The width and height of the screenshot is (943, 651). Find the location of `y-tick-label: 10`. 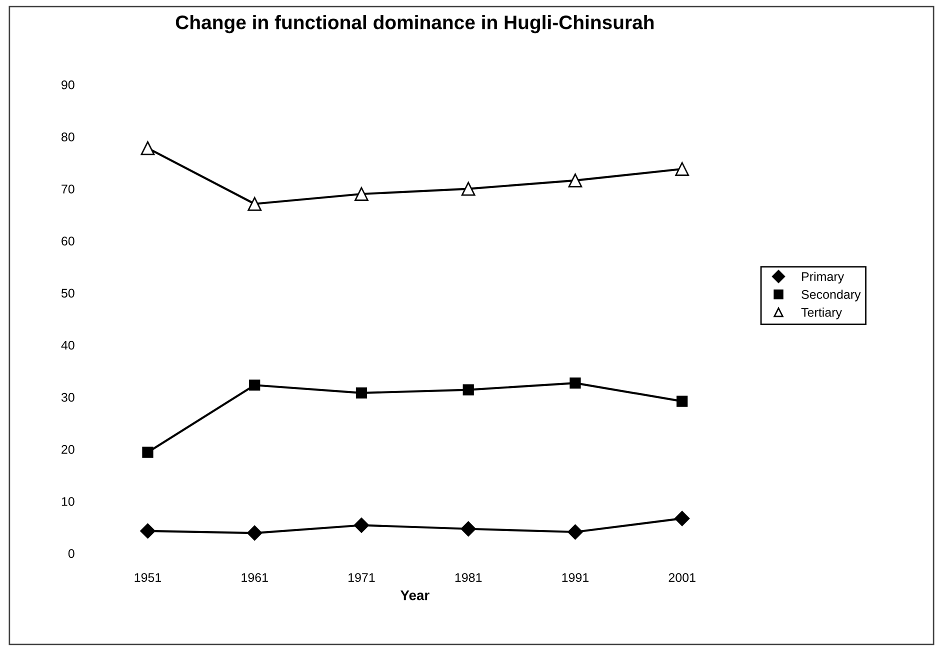

y-tick-label: 10 is located at coordinates (68, 501).